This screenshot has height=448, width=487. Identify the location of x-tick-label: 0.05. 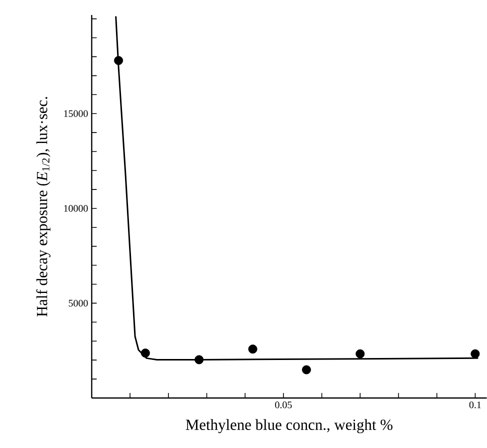
(283, 405).